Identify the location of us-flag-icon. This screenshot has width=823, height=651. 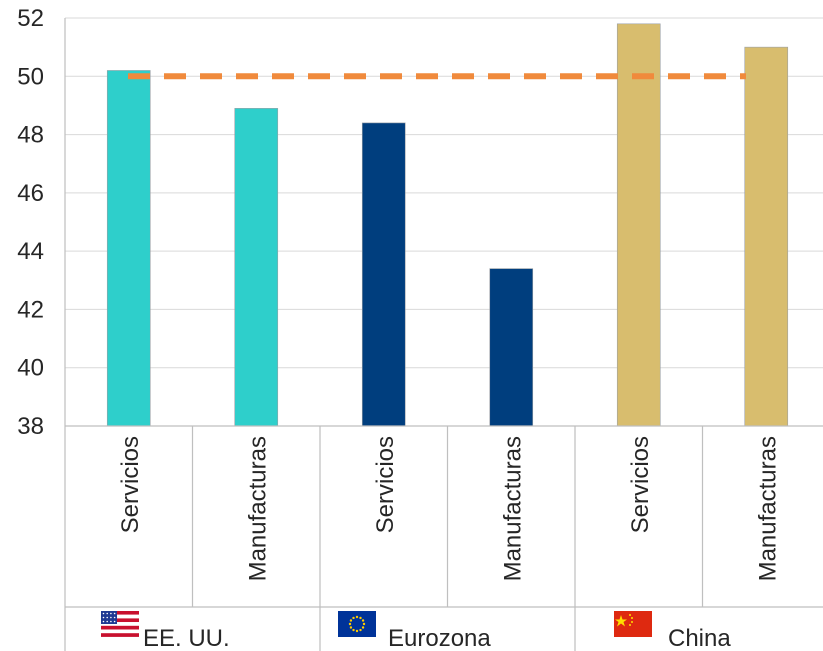
(120, 624).